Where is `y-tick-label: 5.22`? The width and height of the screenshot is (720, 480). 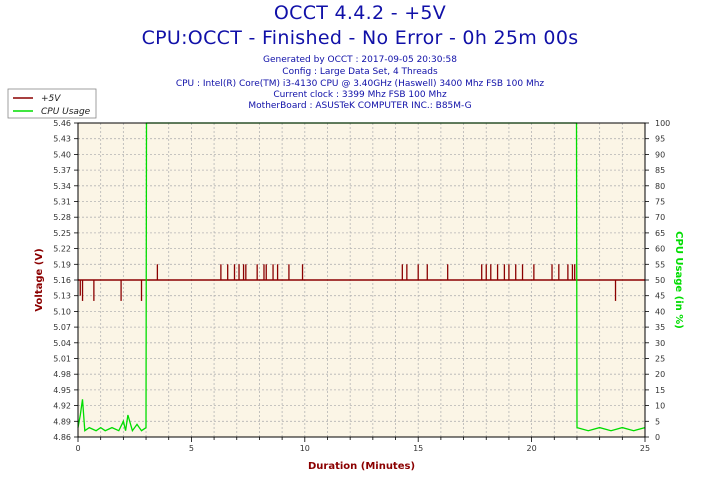
y-tick-label: 5.22 is located at coordinates (62, 249).